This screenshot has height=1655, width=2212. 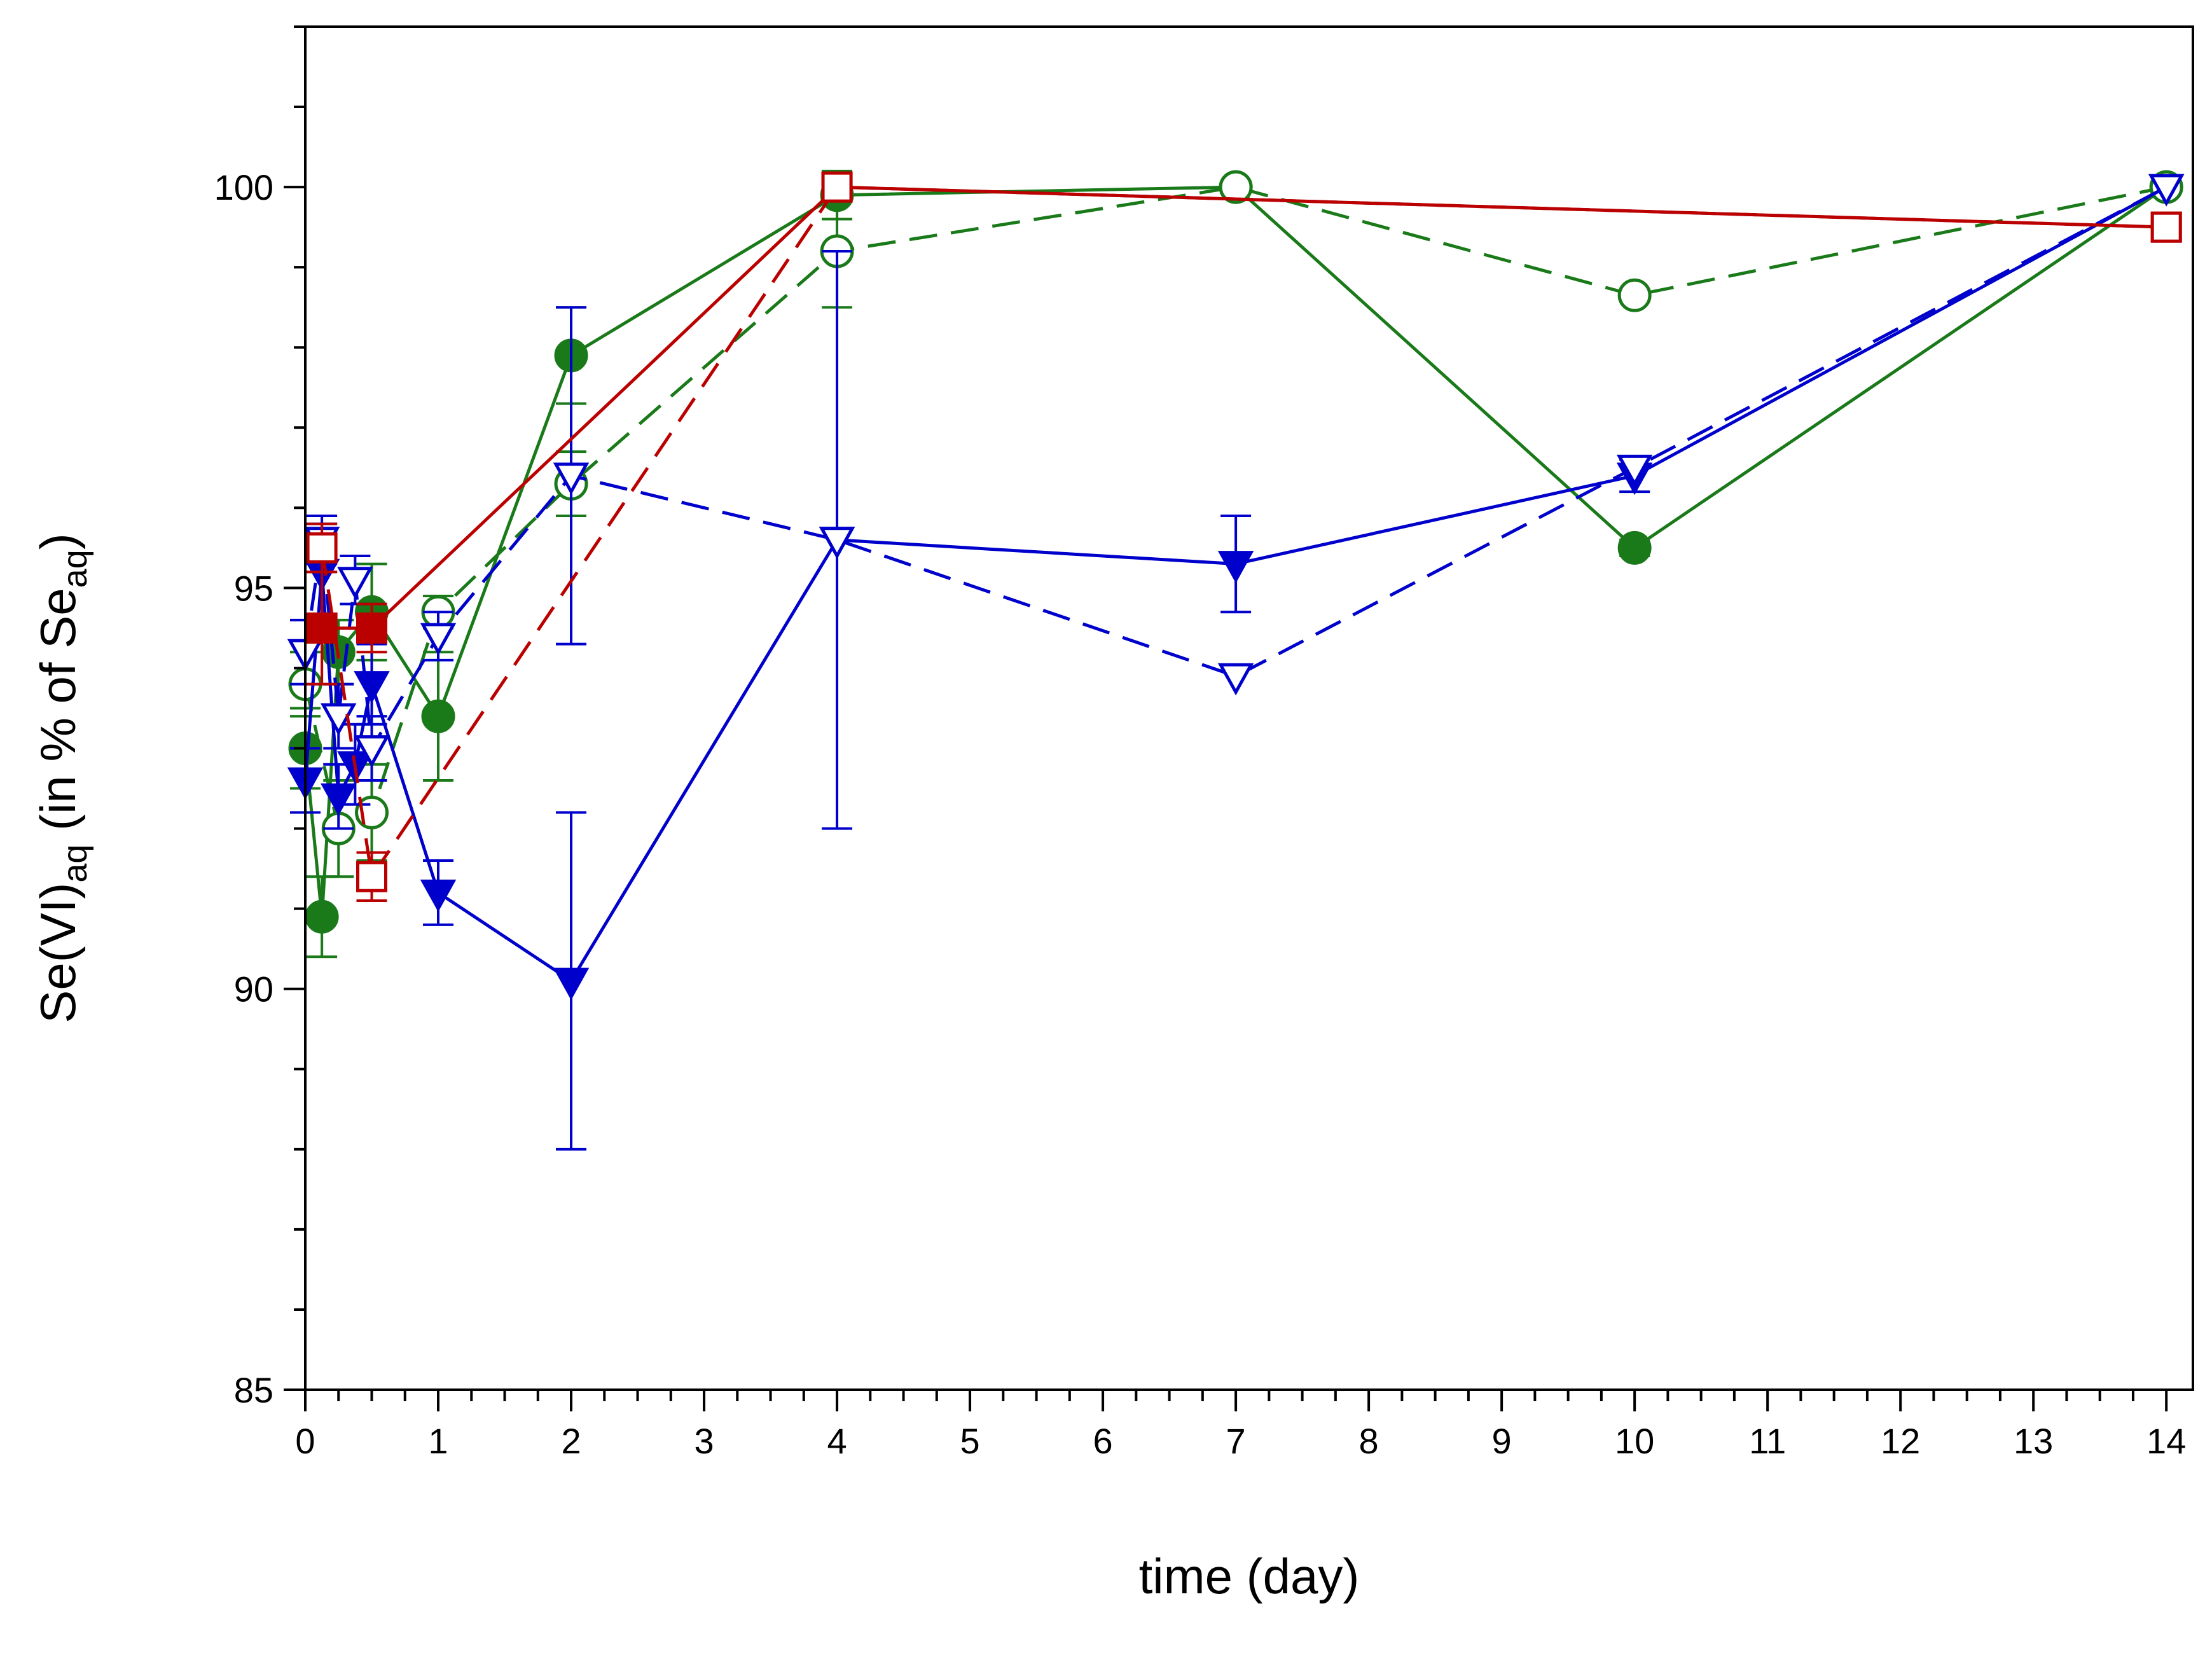 What do you see at coordinates (75, 569) in the screenshot?
I see `y-title-sub2: aq` at bounding box center [75, 569].